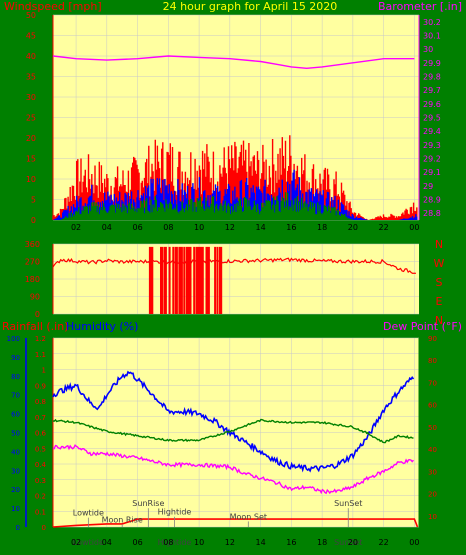  I want to click on rainfall-tick-label: 0.6, so click(41, 434).